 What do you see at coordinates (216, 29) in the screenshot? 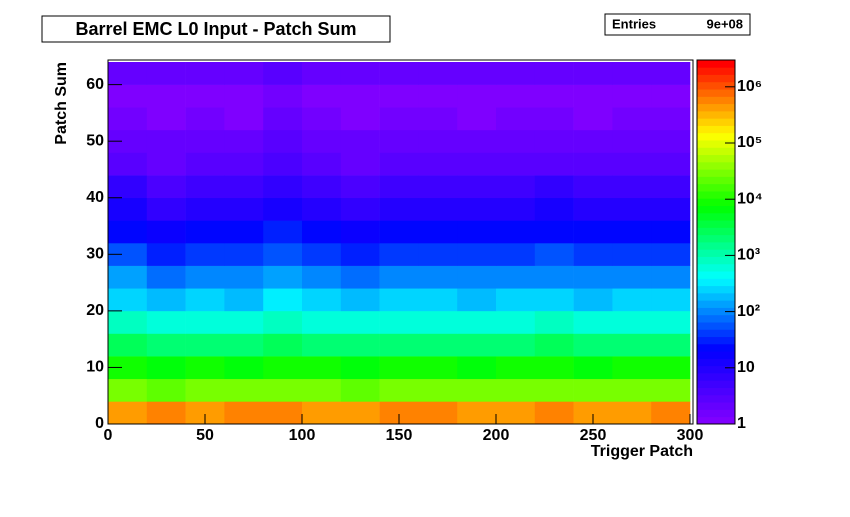
I see `title-box` at bounding box center [216, 29].